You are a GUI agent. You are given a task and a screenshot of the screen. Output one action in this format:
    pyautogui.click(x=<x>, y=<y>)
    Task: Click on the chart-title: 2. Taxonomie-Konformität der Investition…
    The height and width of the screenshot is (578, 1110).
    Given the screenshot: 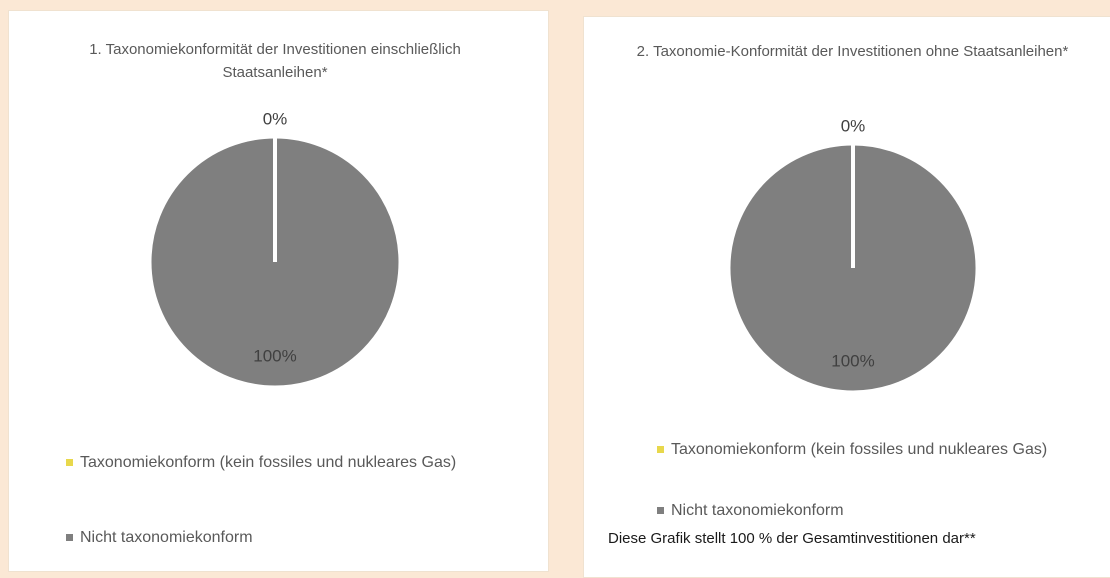 What is the action you would take?
    pyautogui.click(x=852, y=51)
    